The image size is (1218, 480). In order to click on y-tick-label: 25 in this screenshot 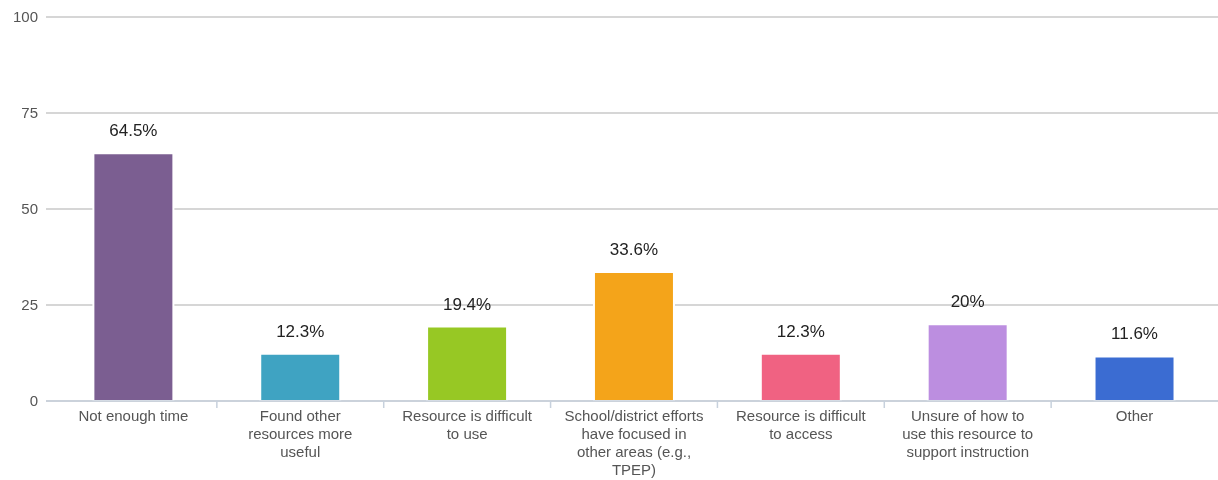, I will do `click(29, 305)`.